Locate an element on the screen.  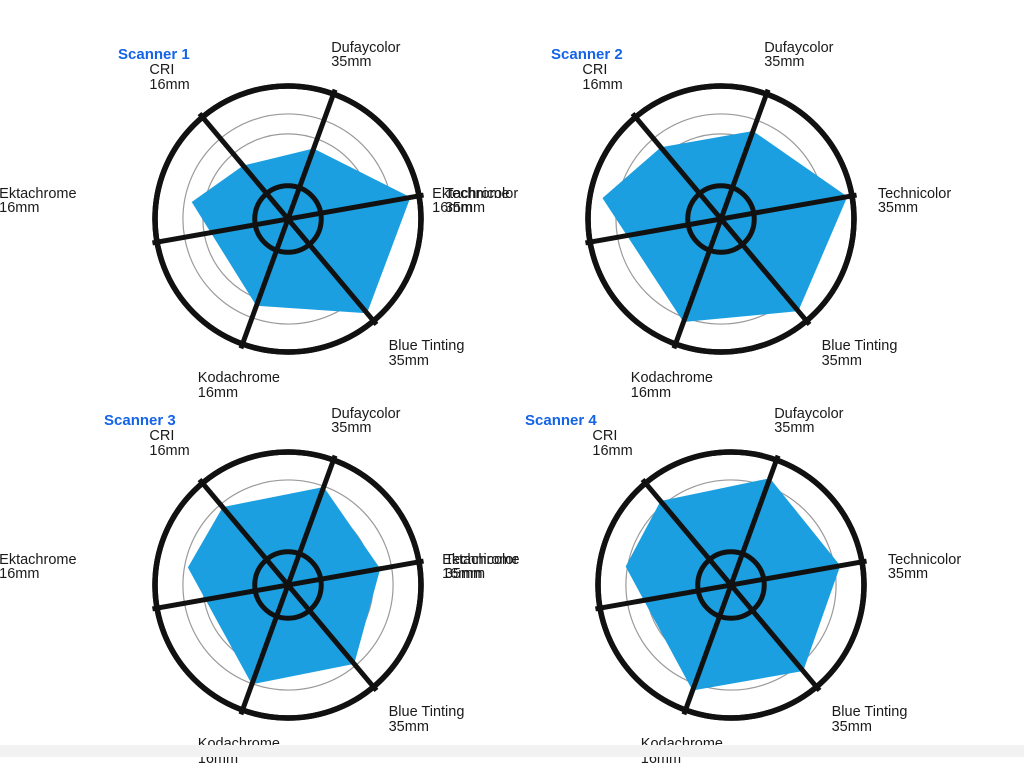
axis-label-line1: Dufaycolor is located at coordinates (366, 47).